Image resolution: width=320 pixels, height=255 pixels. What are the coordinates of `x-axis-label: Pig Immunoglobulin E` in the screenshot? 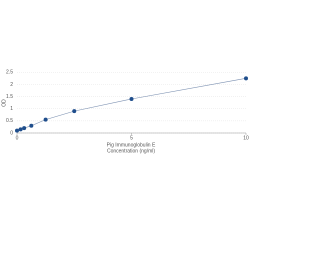 It's located at (131, 145).